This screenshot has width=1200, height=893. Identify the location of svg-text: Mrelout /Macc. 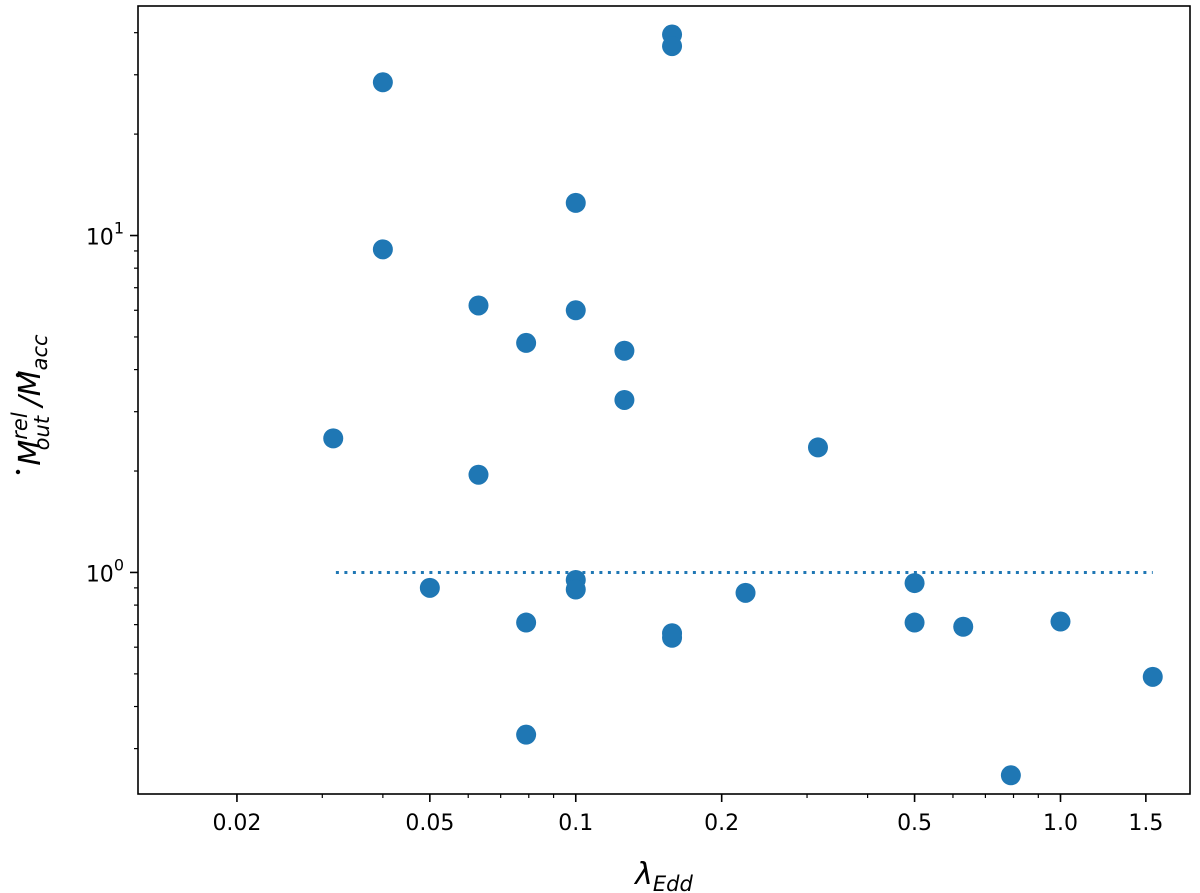
(31, 400).